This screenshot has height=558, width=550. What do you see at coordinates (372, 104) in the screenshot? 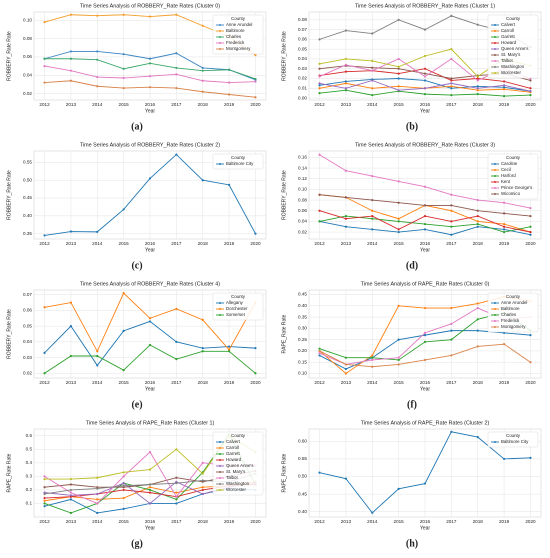
I see `x-tick-label: 2014` at bounding box center [372, 104].